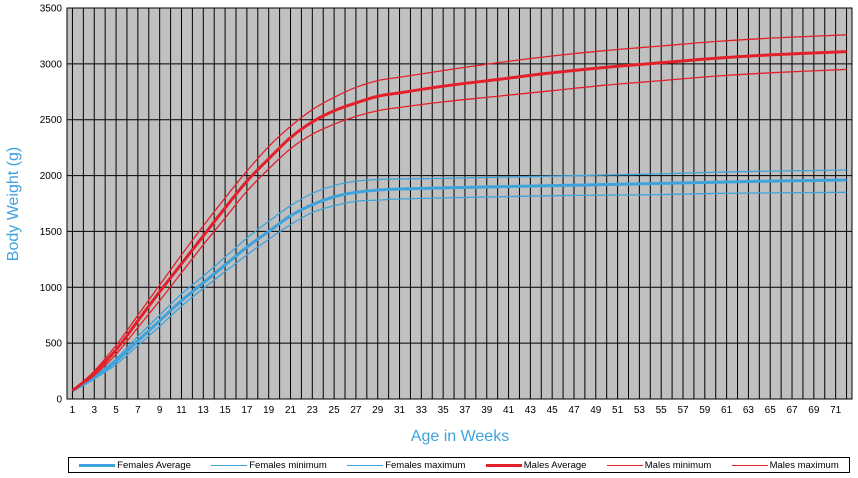 This screenshot has height=478, width=858. Describe the element at coordinates (814, 410) in the screenshot. I see `x-tick-label: 69` at that location.